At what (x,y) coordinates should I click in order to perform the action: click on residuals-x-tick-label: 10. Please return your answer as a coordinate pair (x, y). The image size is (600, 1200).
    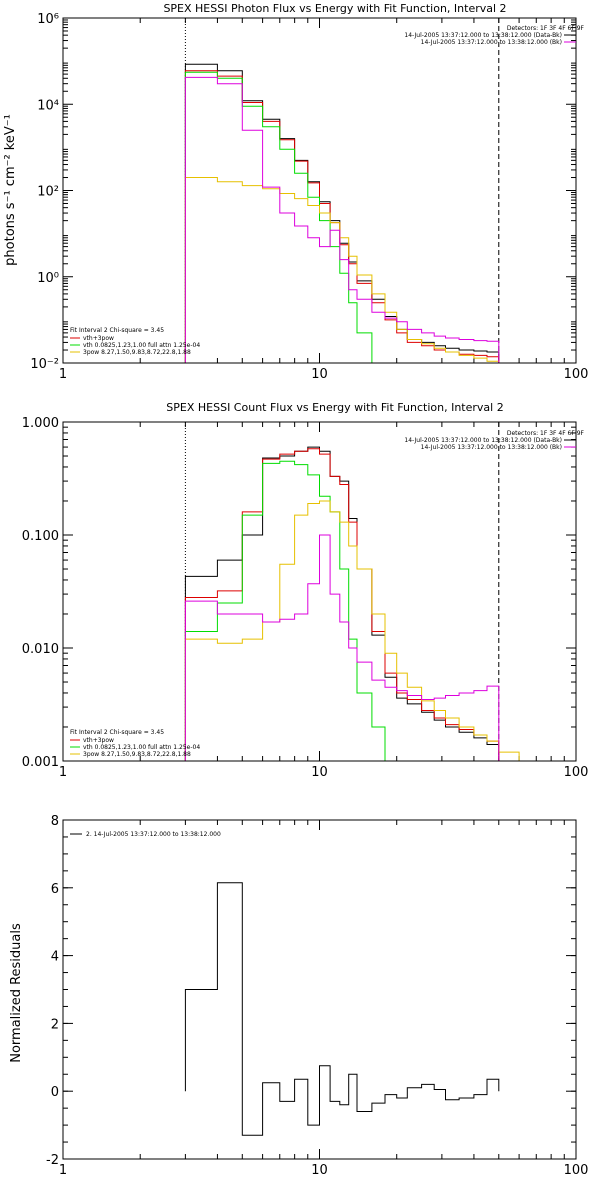
    Looking at the image, I should click on (319, 1170).